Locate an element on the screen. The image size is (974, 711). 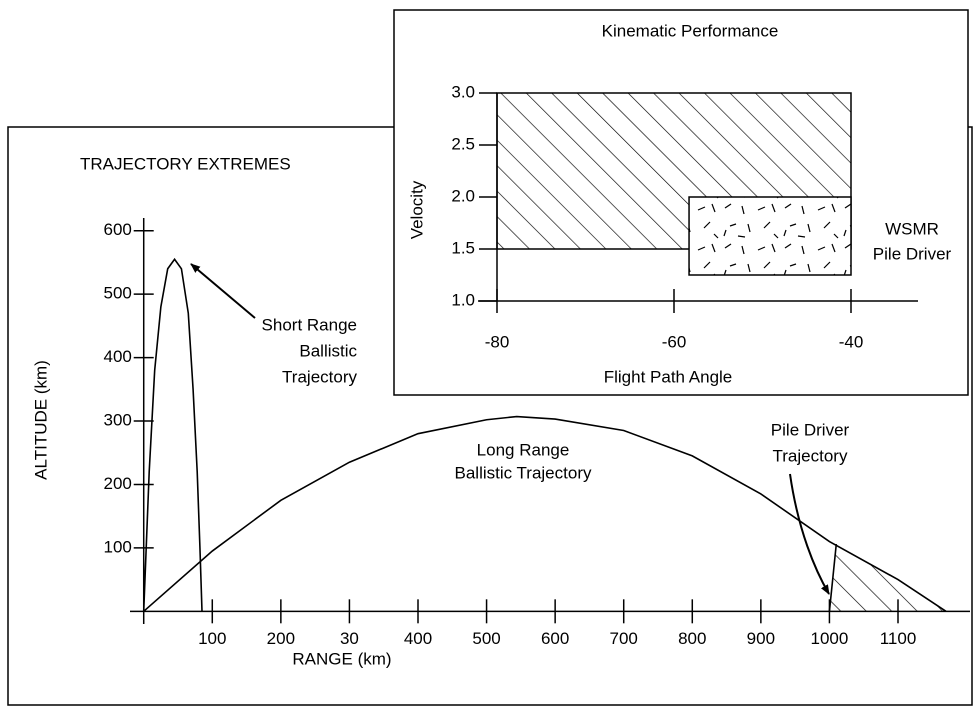
x-tick-label: 900 is located at coordinates (761, 638).